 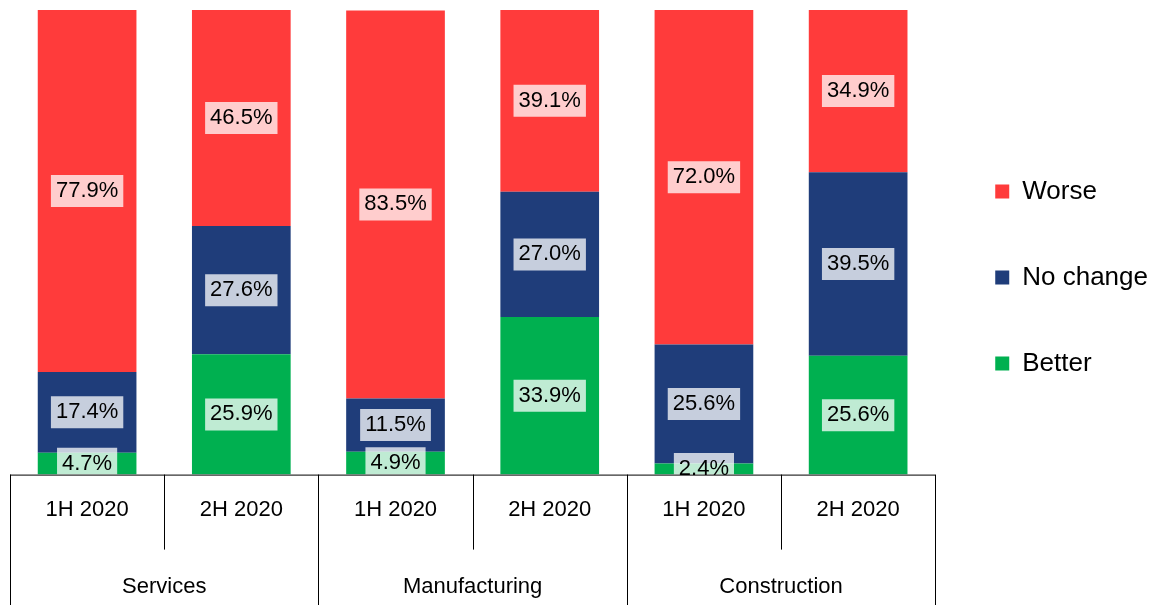 I want to click on text: Services, so click(x=164, y=586).